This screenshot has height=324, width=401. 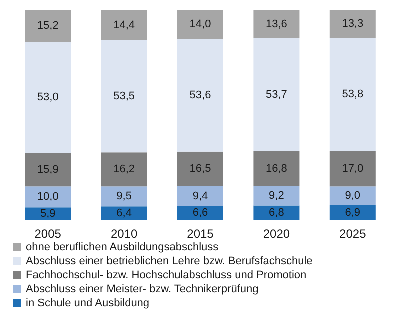 I want to click on data-label: 9,5, so click(x=124, y=196).